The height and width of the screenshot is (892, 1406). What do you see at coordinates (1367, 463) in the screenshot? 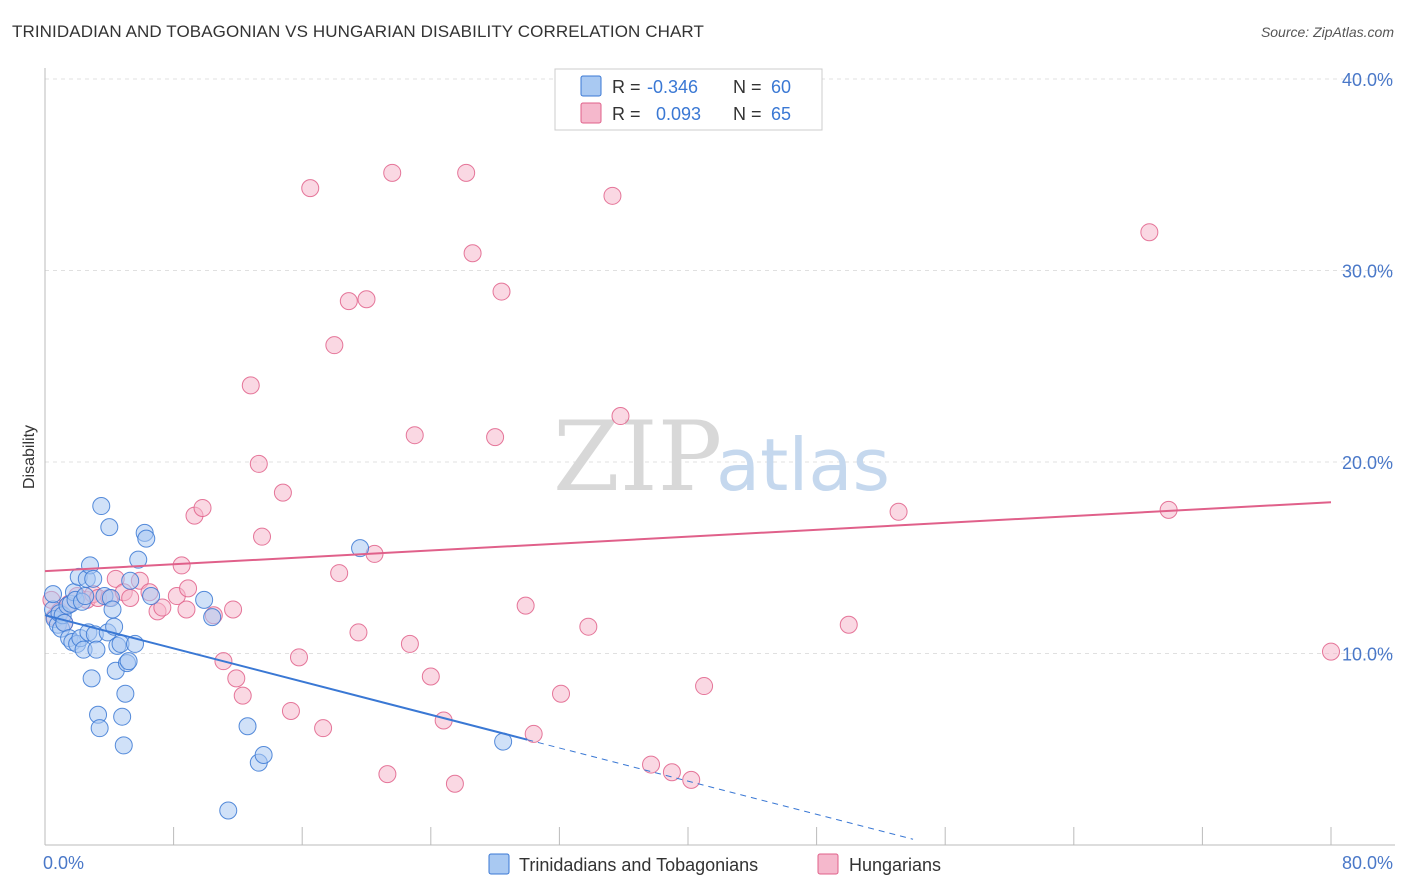
I see `y-tick-label-1: 20.0%` at bounding box center [1367, 463].